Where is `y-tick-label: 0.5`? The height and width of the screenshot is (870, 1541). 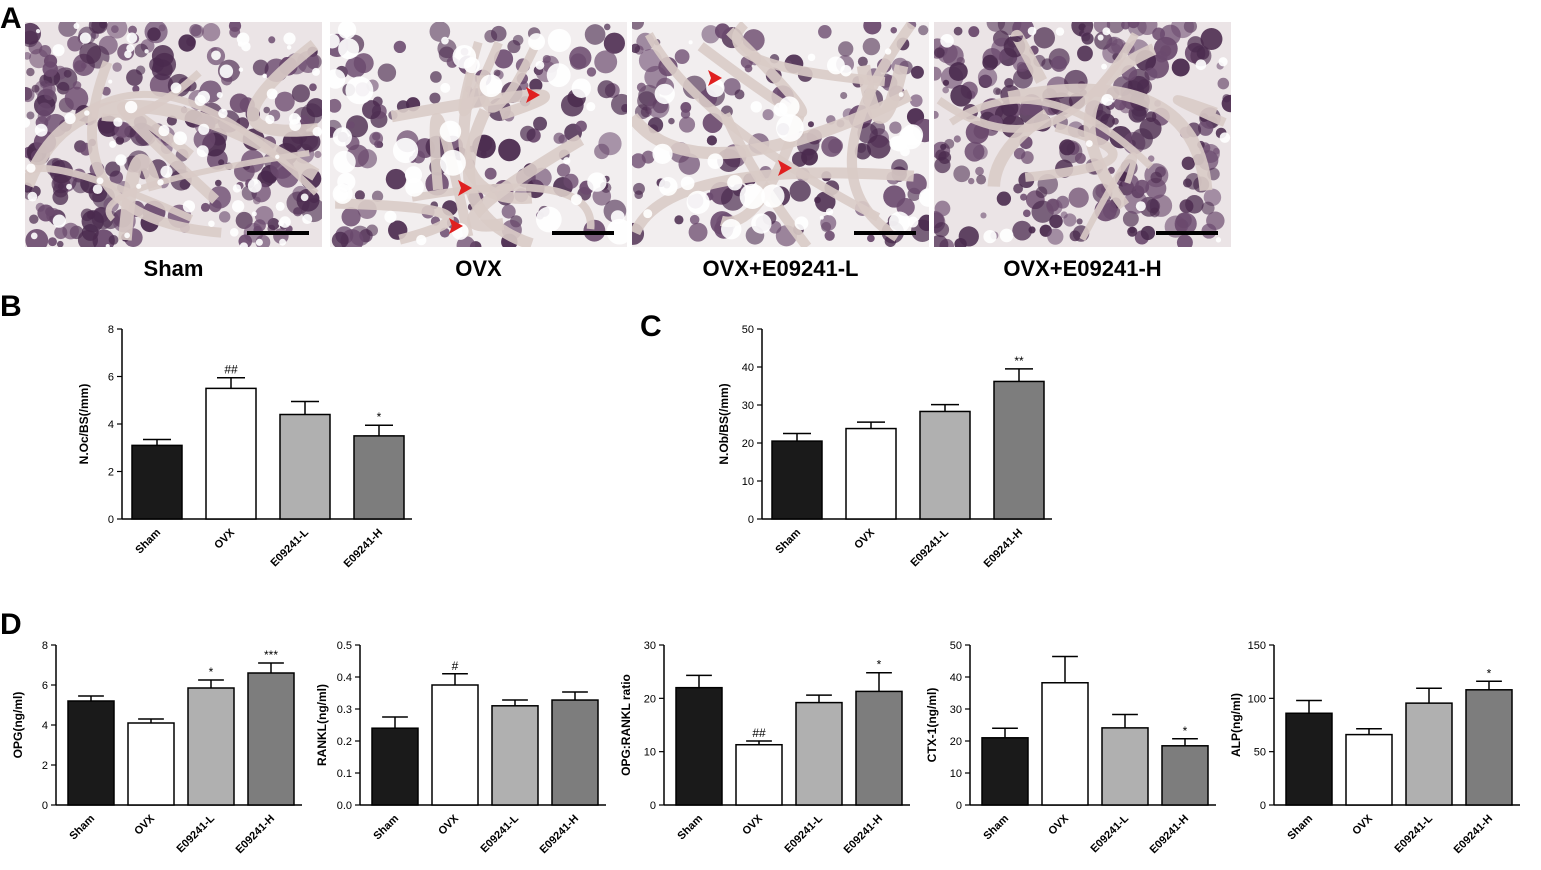 y-tick-label: 0.5 is located at coordinates (344, 646).